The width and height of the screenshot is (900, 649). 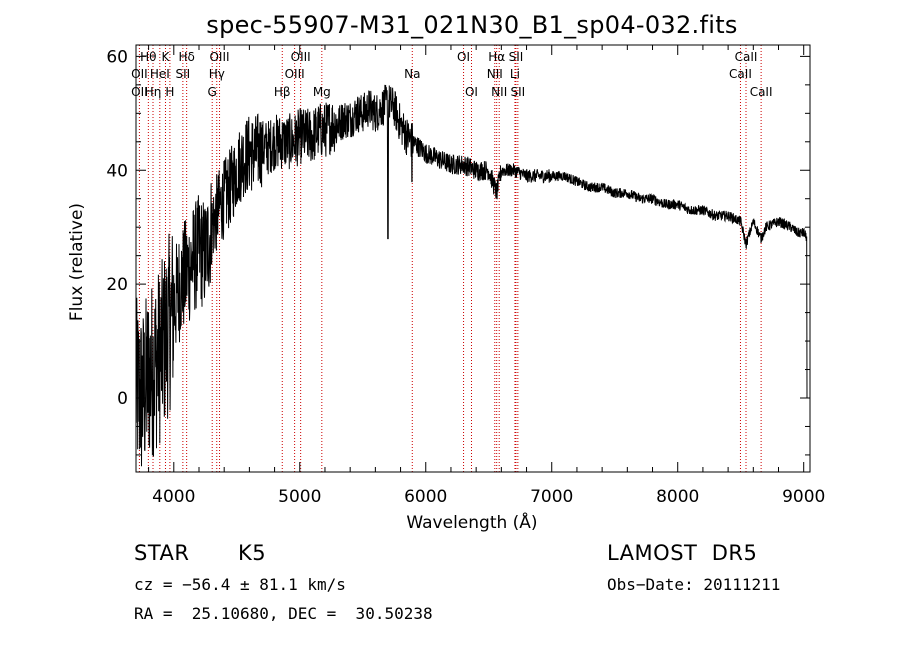 I want to click on y-axis-label: Flux (relative), so click(x=77, y=262).